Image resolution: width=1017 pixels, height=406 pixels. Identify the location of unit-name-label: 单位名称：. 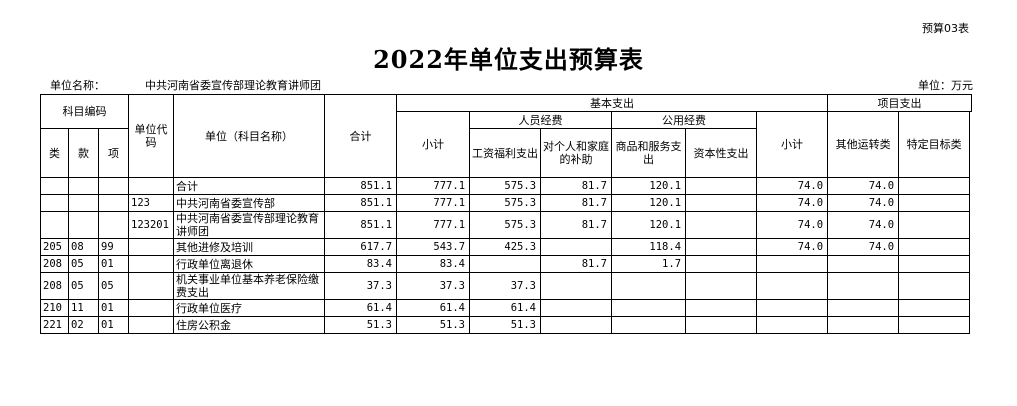
(77, 85).